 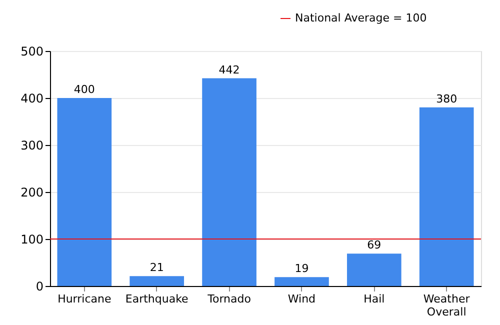 I want to click on y-tick-label: 400, so click(x=32, y=99).